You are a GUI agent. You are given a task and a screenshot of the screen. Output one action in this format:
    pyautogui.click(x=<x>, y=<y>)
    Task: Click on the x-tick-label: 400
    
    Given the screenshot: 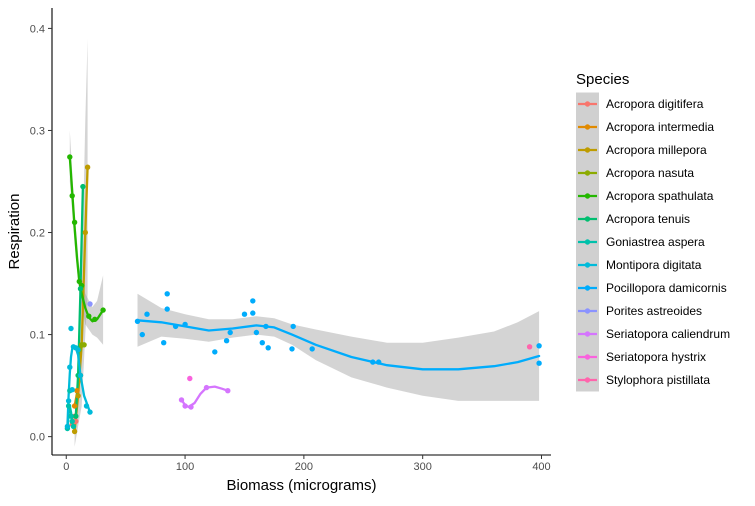 What is the action you would take?
    pyautogui.click(x=541, y=467)
    